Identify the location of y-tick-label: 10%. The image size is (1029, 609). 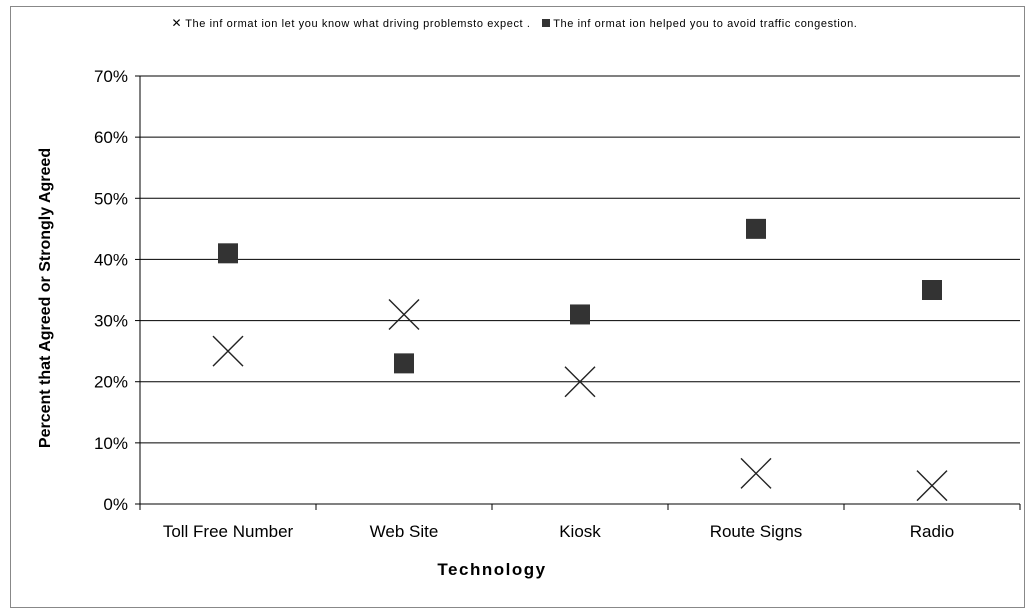
(111, 443).